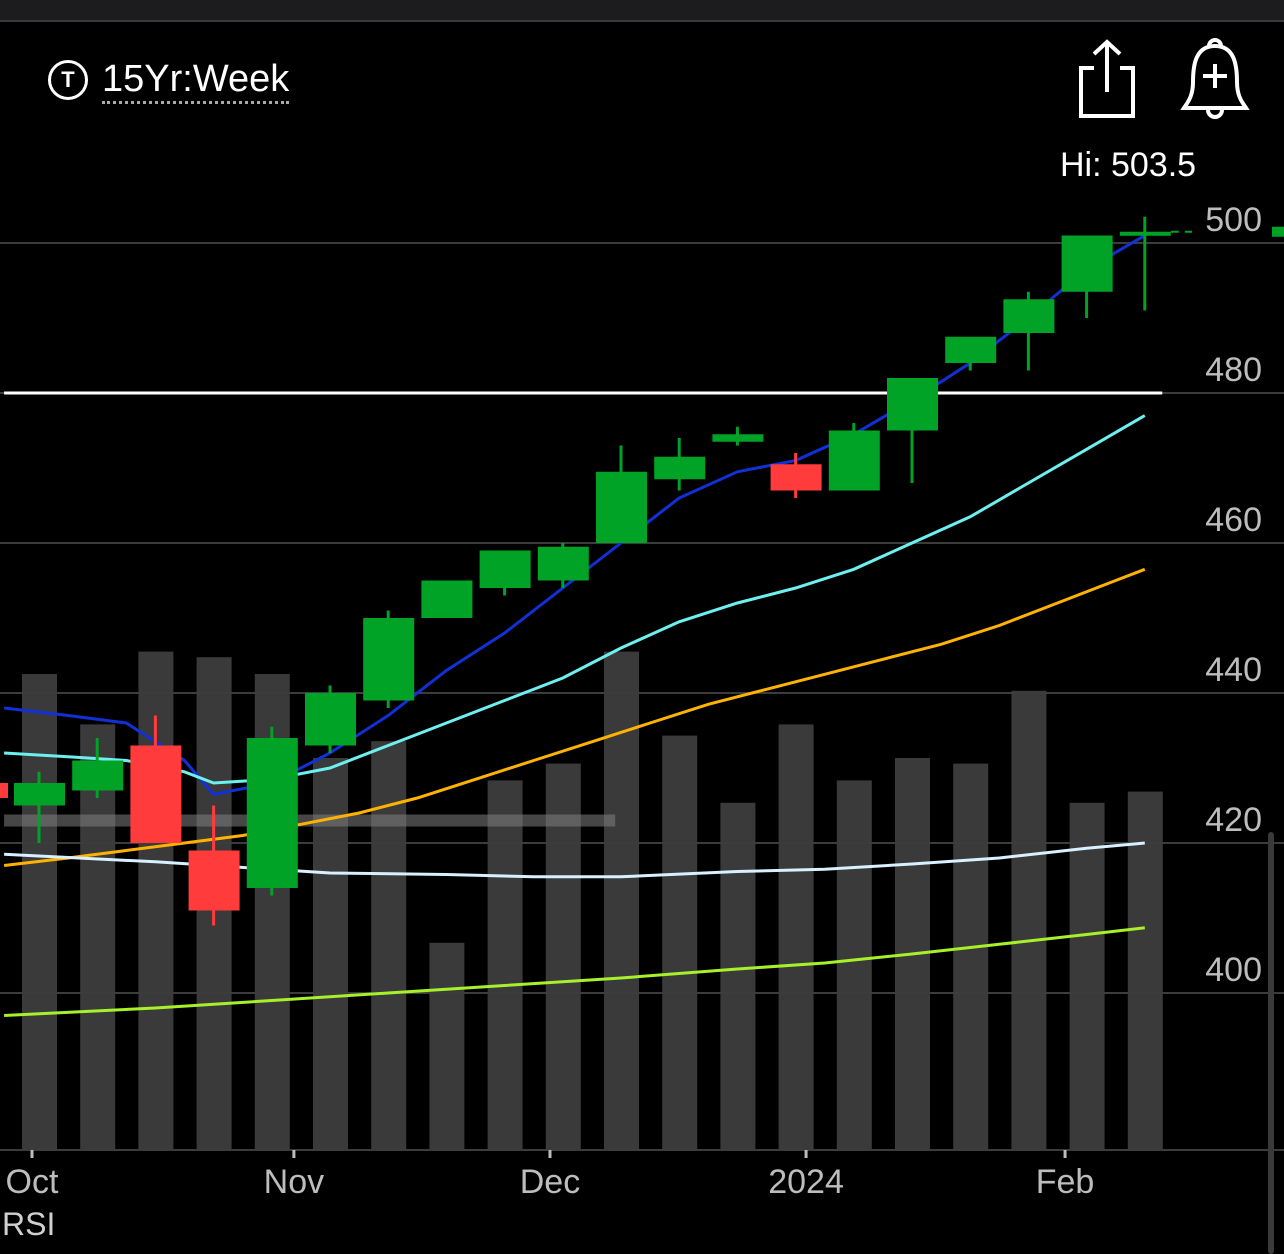 This screenshot has width=1284, height=1254. I want to click on timeframe-selector: T 15Yr:Week, so click(169, 80).